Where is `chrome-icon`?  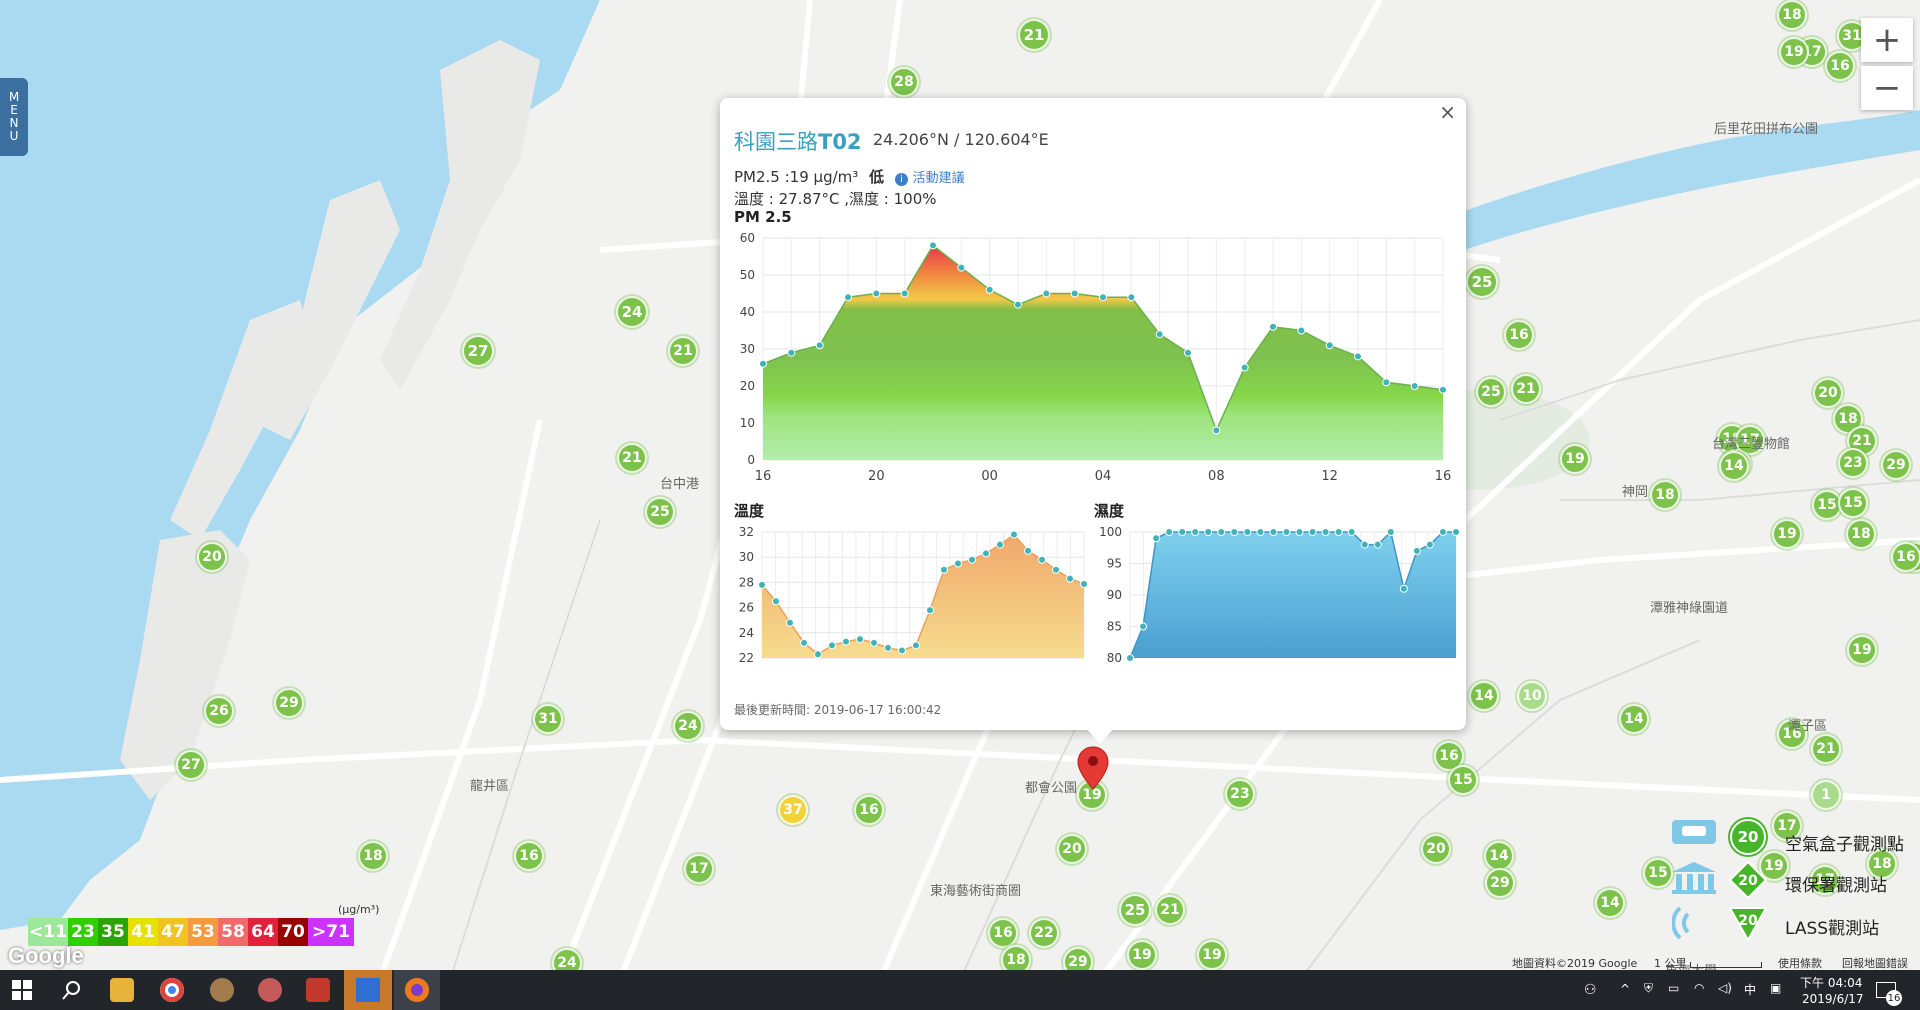 chrome-icon is located at coordinates (172, 990).